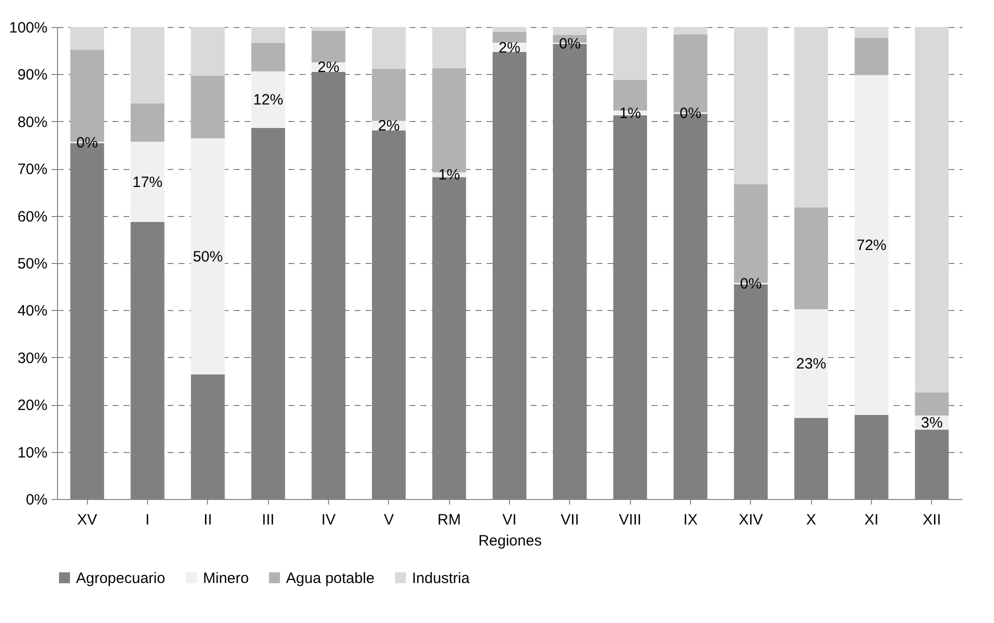 The width and height of the screenshot is (994, 623). I want to click on y-tick-label: 80%, so click(32, 122).